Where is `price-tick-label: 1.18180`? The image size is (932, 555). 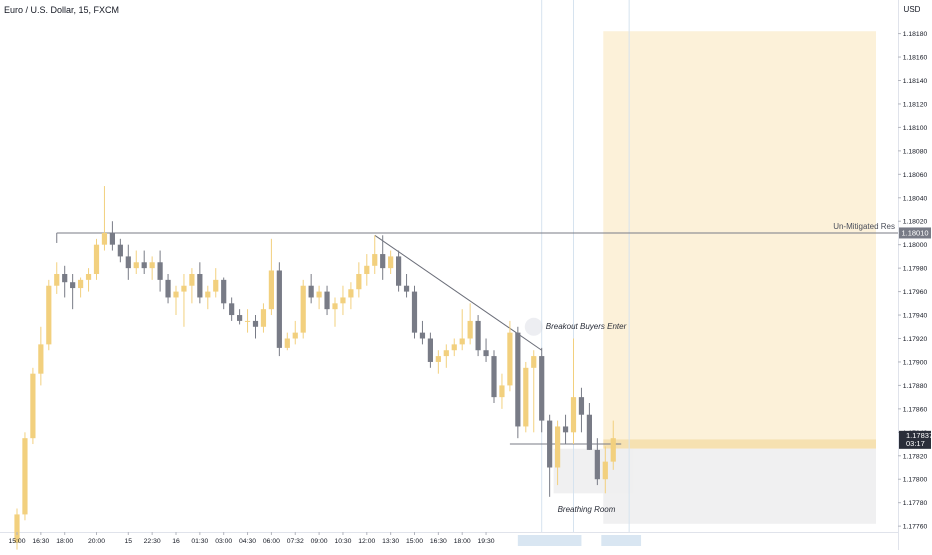
price-tick-label: 1.18180 is located at coordinates (915, 34).